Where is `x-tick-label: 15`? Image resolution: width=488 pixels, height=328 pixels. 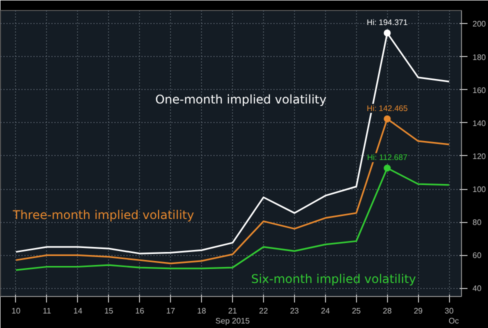 x-tick-label: 15 is located at coordinates (109, 311).